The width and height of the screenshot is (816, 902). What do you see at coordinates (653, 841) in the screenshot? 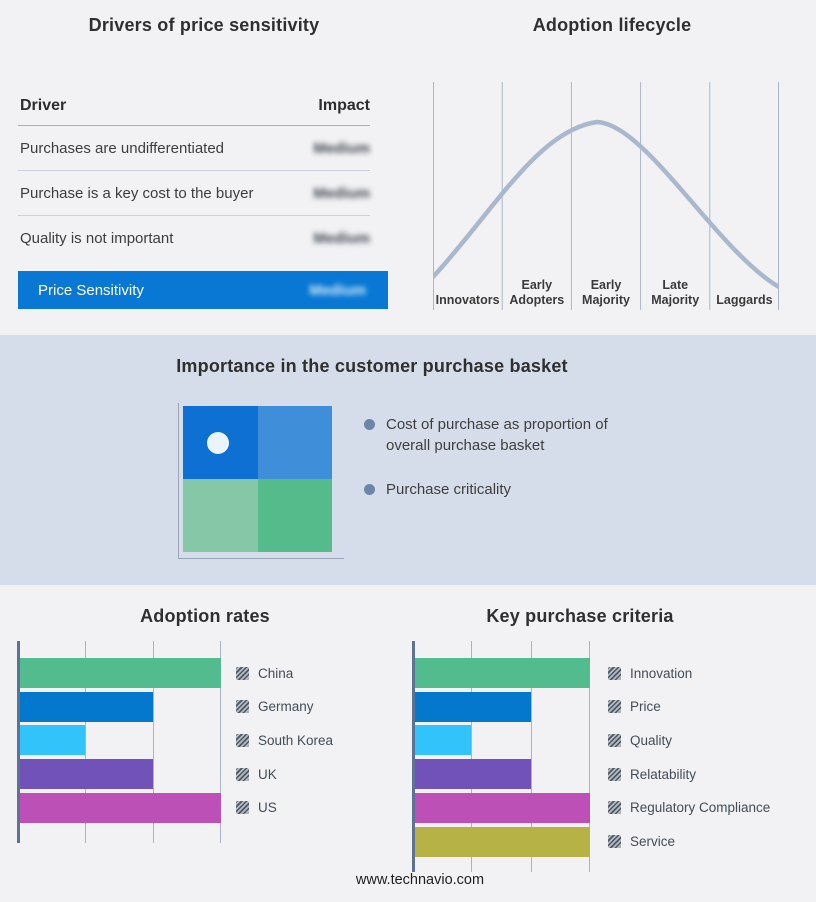
I see `legend-label: Service` at bounding box center [653, 841].